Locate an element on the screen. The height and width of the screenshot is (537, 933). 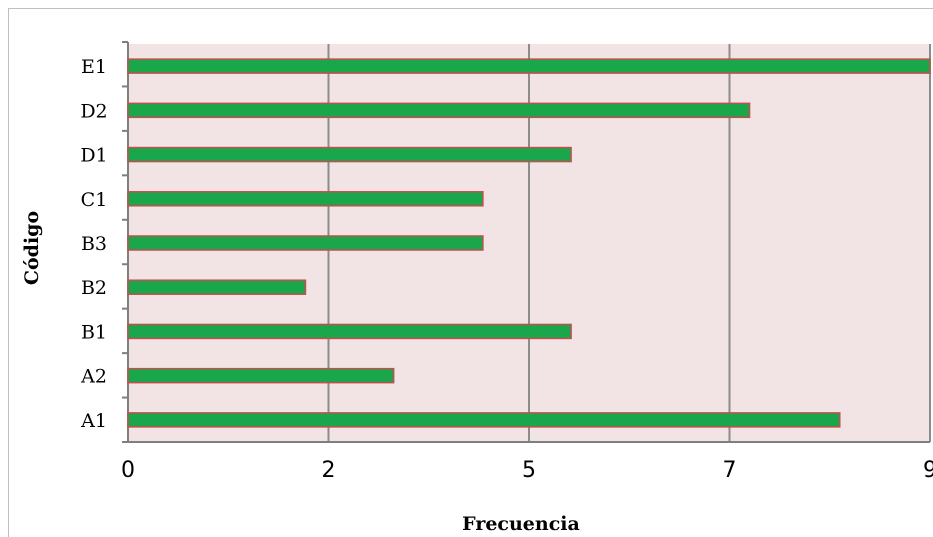
x-axis-title: Frecuencia is located at coordinates (521, 524).